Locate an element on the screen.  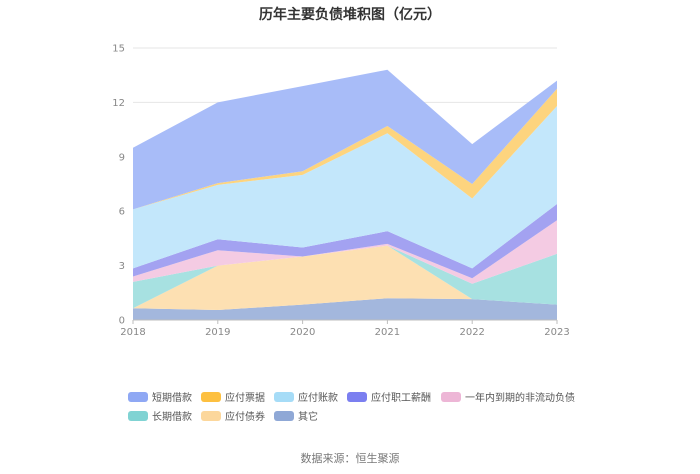
x-tick-label: 2020 is located at coordinates (302, 332).